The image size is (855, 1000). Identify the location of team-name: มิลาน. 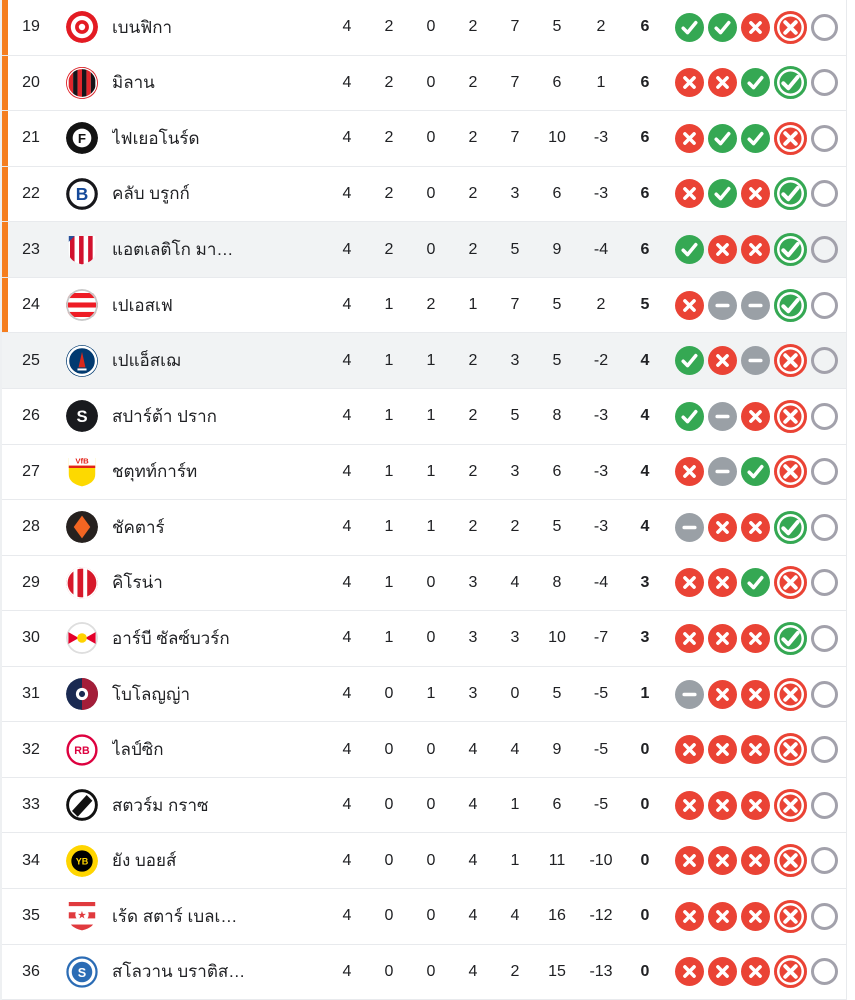
(133, 83).